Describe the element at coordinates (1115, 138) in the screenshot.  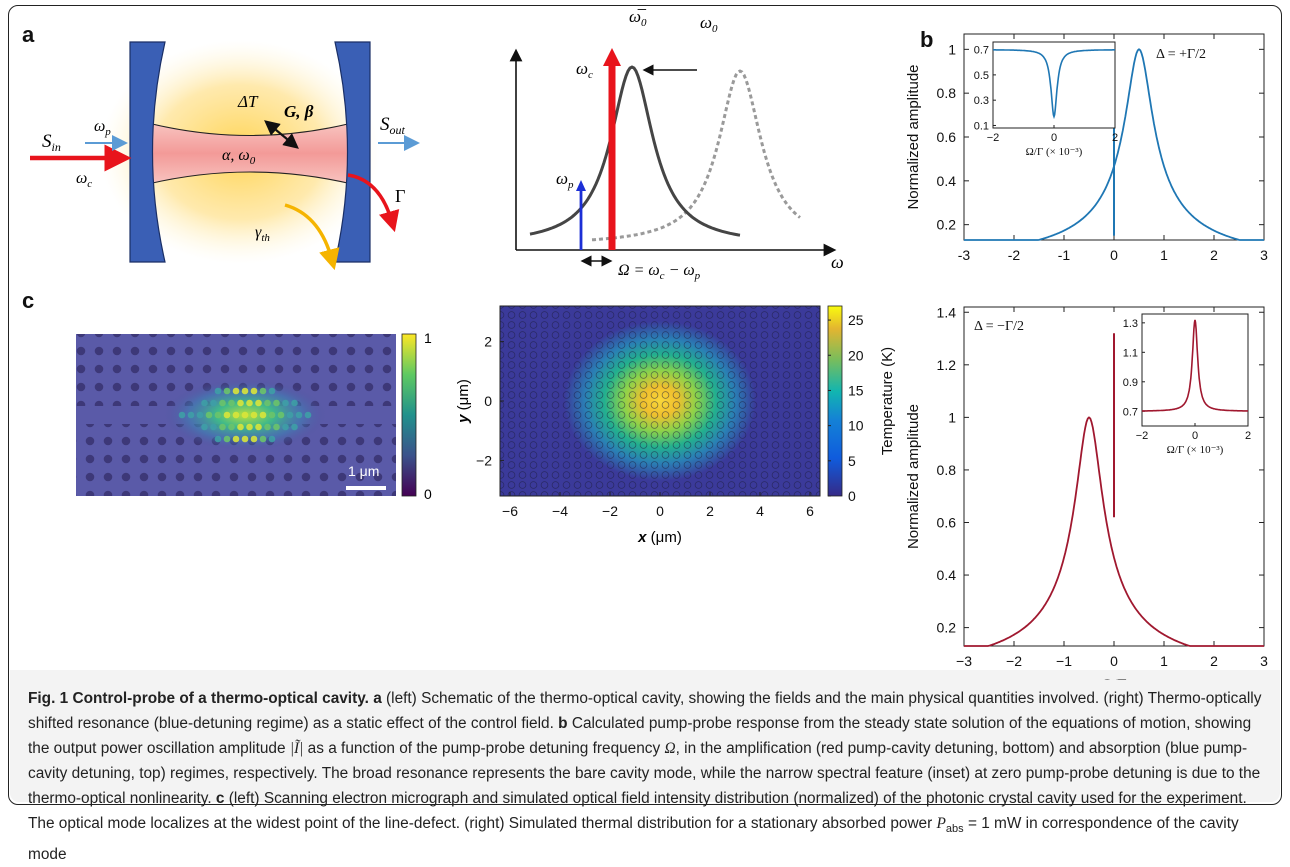
I see `inset-x-tick-label: 2` at that location.